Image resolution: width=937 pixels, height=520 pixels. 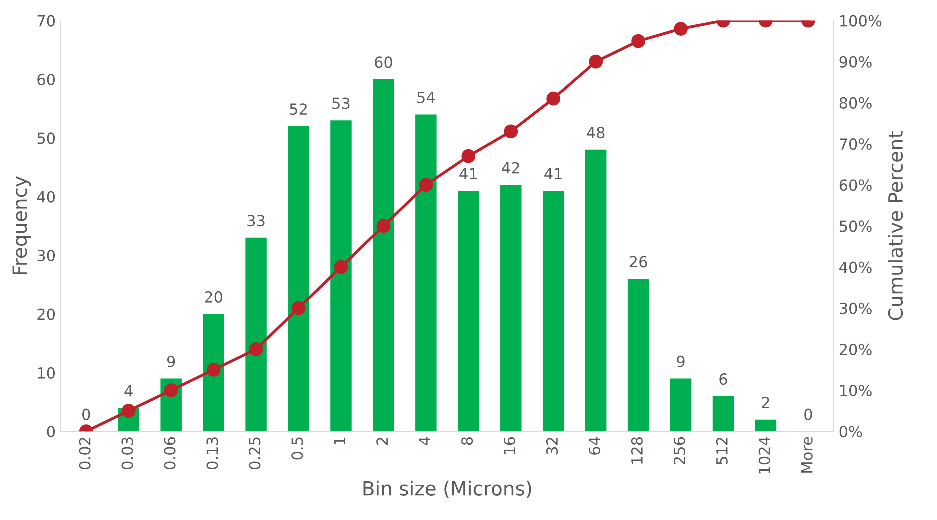 I want to click on y2-axis-title: Cumulative Percent, so click(x=896, y=226).